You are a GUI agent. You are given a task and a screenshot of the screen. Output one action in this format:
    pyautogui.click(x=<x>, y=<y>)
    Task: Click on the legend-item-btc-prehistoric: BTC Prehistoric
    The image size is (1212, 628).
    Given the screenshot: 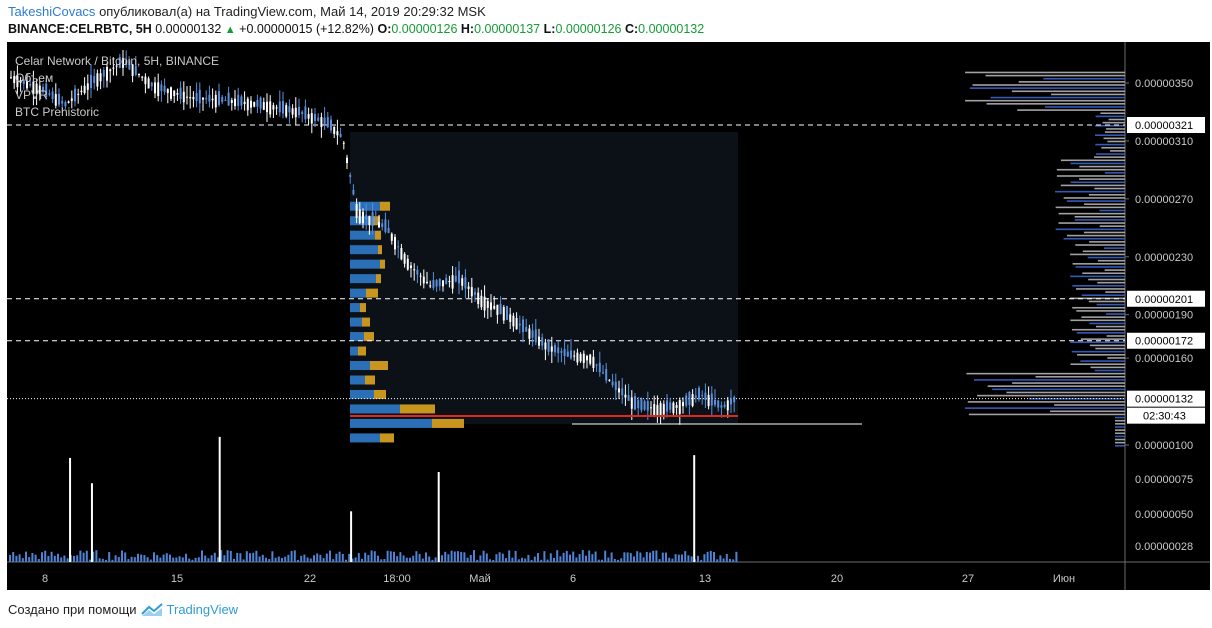 What is the action you would take?
    pyautogui.click(x=57, y=112)
    